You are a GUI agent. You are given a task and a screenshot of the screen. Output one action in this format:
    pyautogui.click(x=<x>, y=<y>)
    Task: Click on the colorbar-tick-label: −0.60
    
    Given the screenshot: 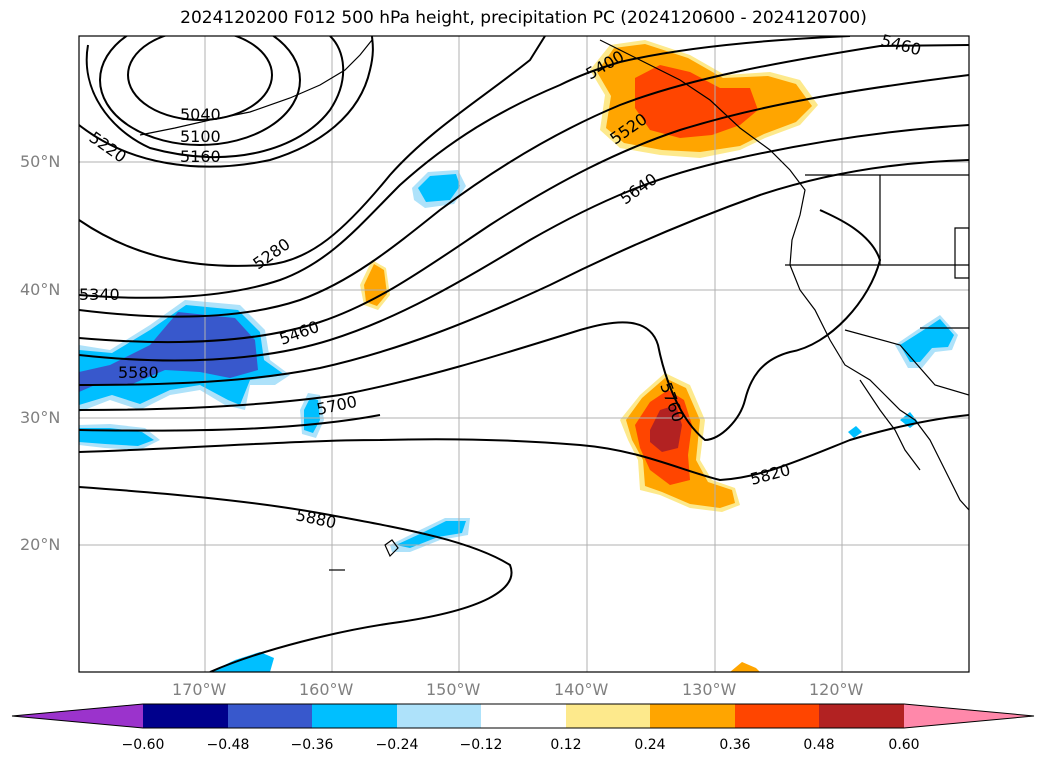 What is the action you would take?
    pyautogui.click(x=143, y=745)
    